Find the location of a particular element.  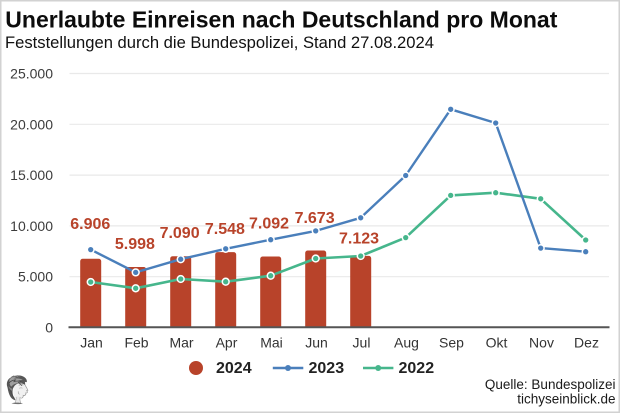

svg-text: Dez is located at coordinates (586, 342).